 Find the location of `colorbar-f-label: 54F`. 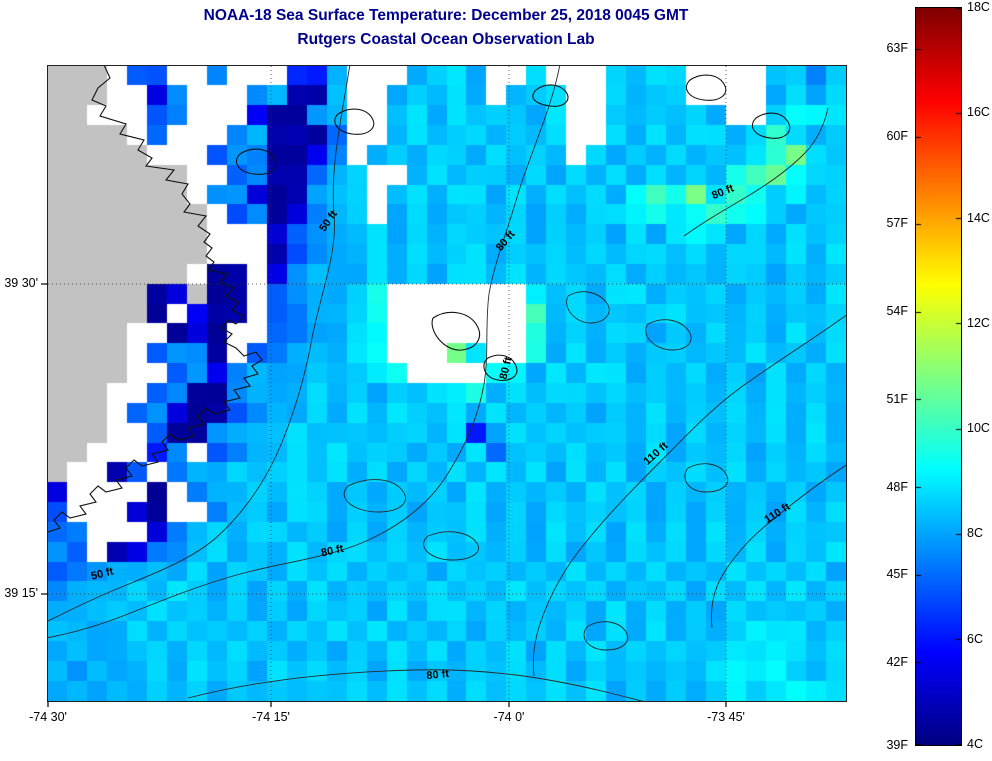

colorbar-f-label: 54F is located at coordinates (897, 311).